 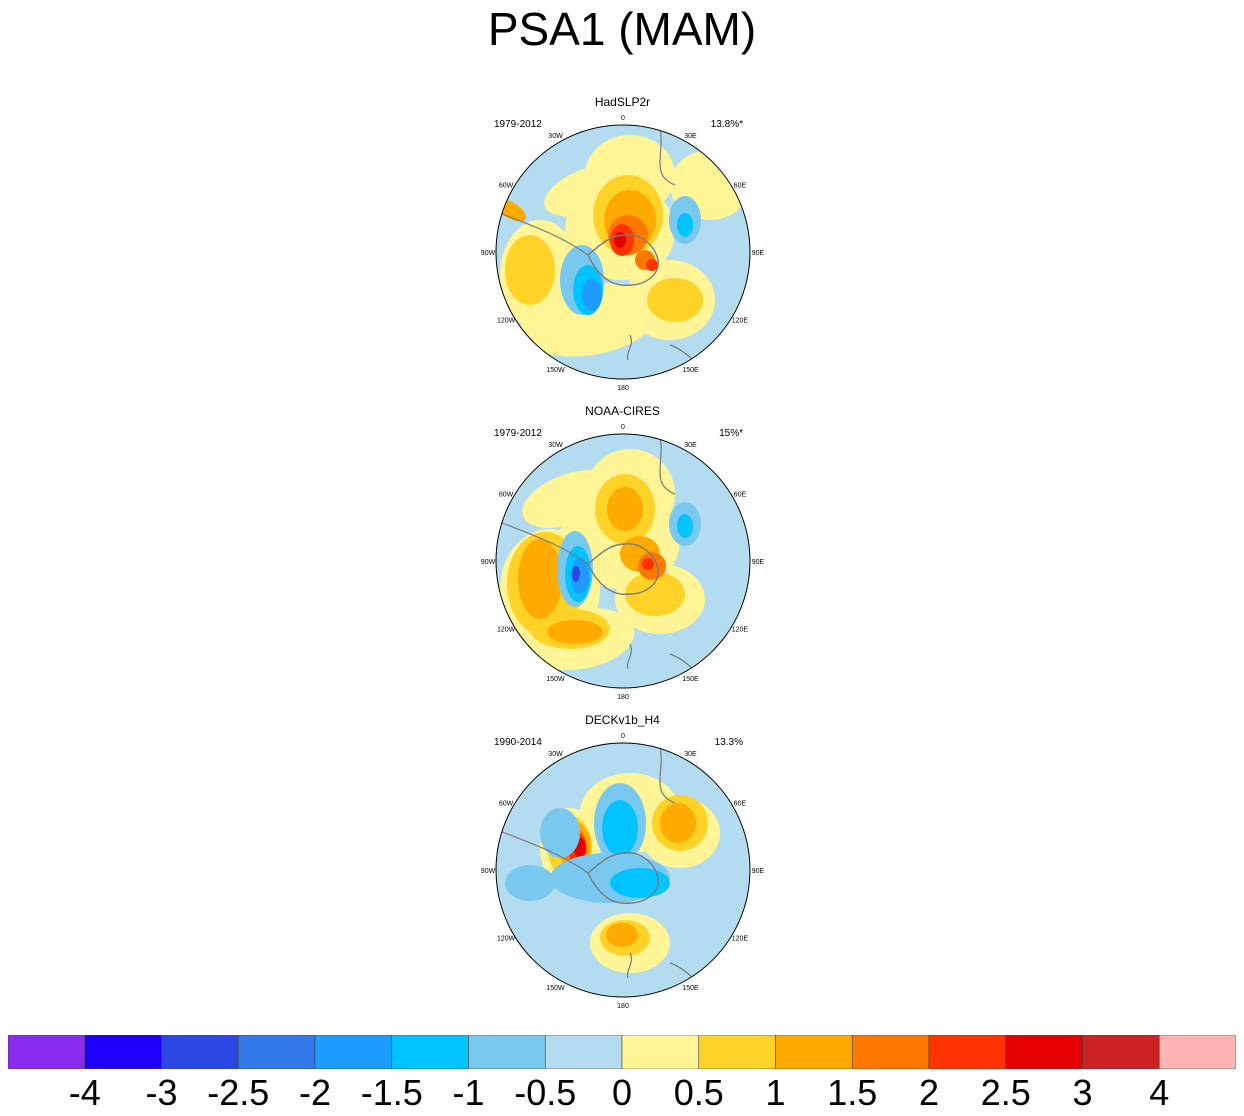 What do you see at coordinates (468, 1092) in the screenshot?
I see `colorbar-tick-label: -1` at bounding box center [468, 1092].